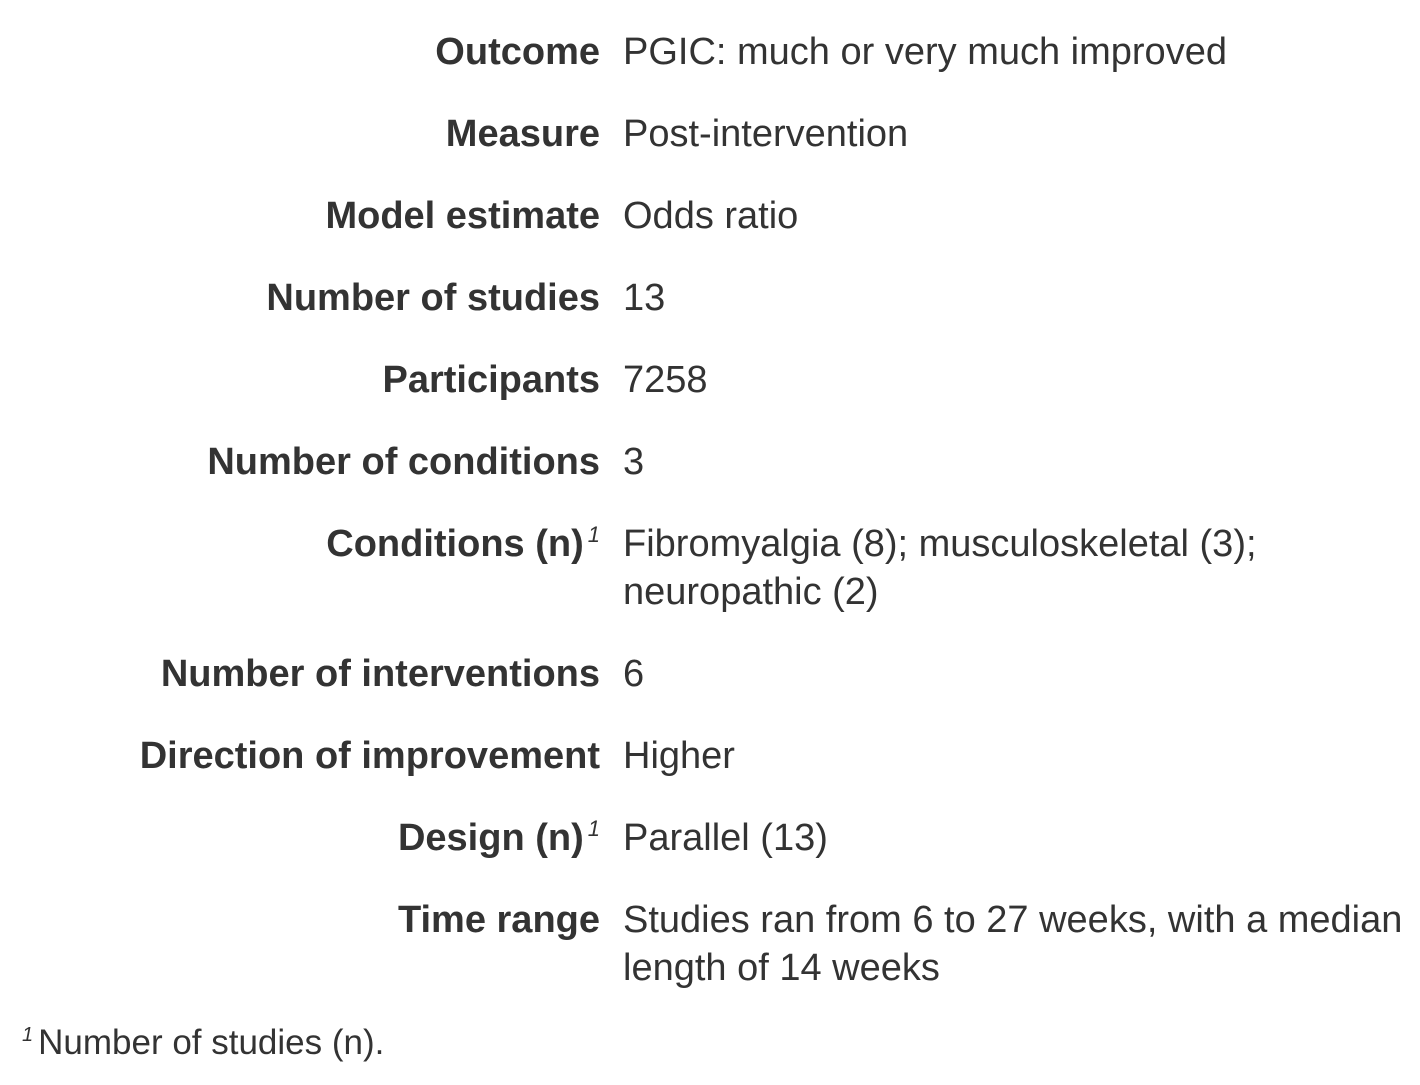 This screenshot has height=1085, width=1420. What do you see at coordinates (380, 674) in the screenshot?
I see `row-label-text: Number of interventions` at bounding box center [380, 674].